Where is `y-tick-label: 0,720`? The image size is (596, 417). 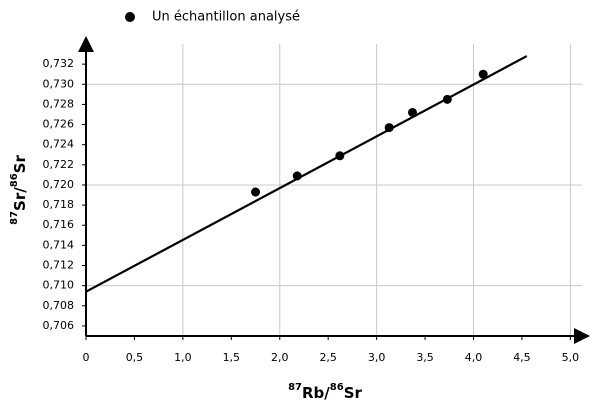
y-tick-label: 0,720 is located at coordinates (59, 184).